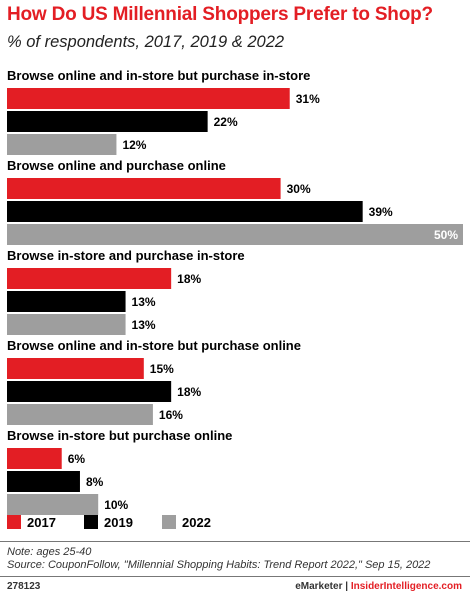 This screenshot has height=597, width=470. I want to click on value-label-2022-browse-in-store-and-purchase-in-store: 13%, so click(144, 325).